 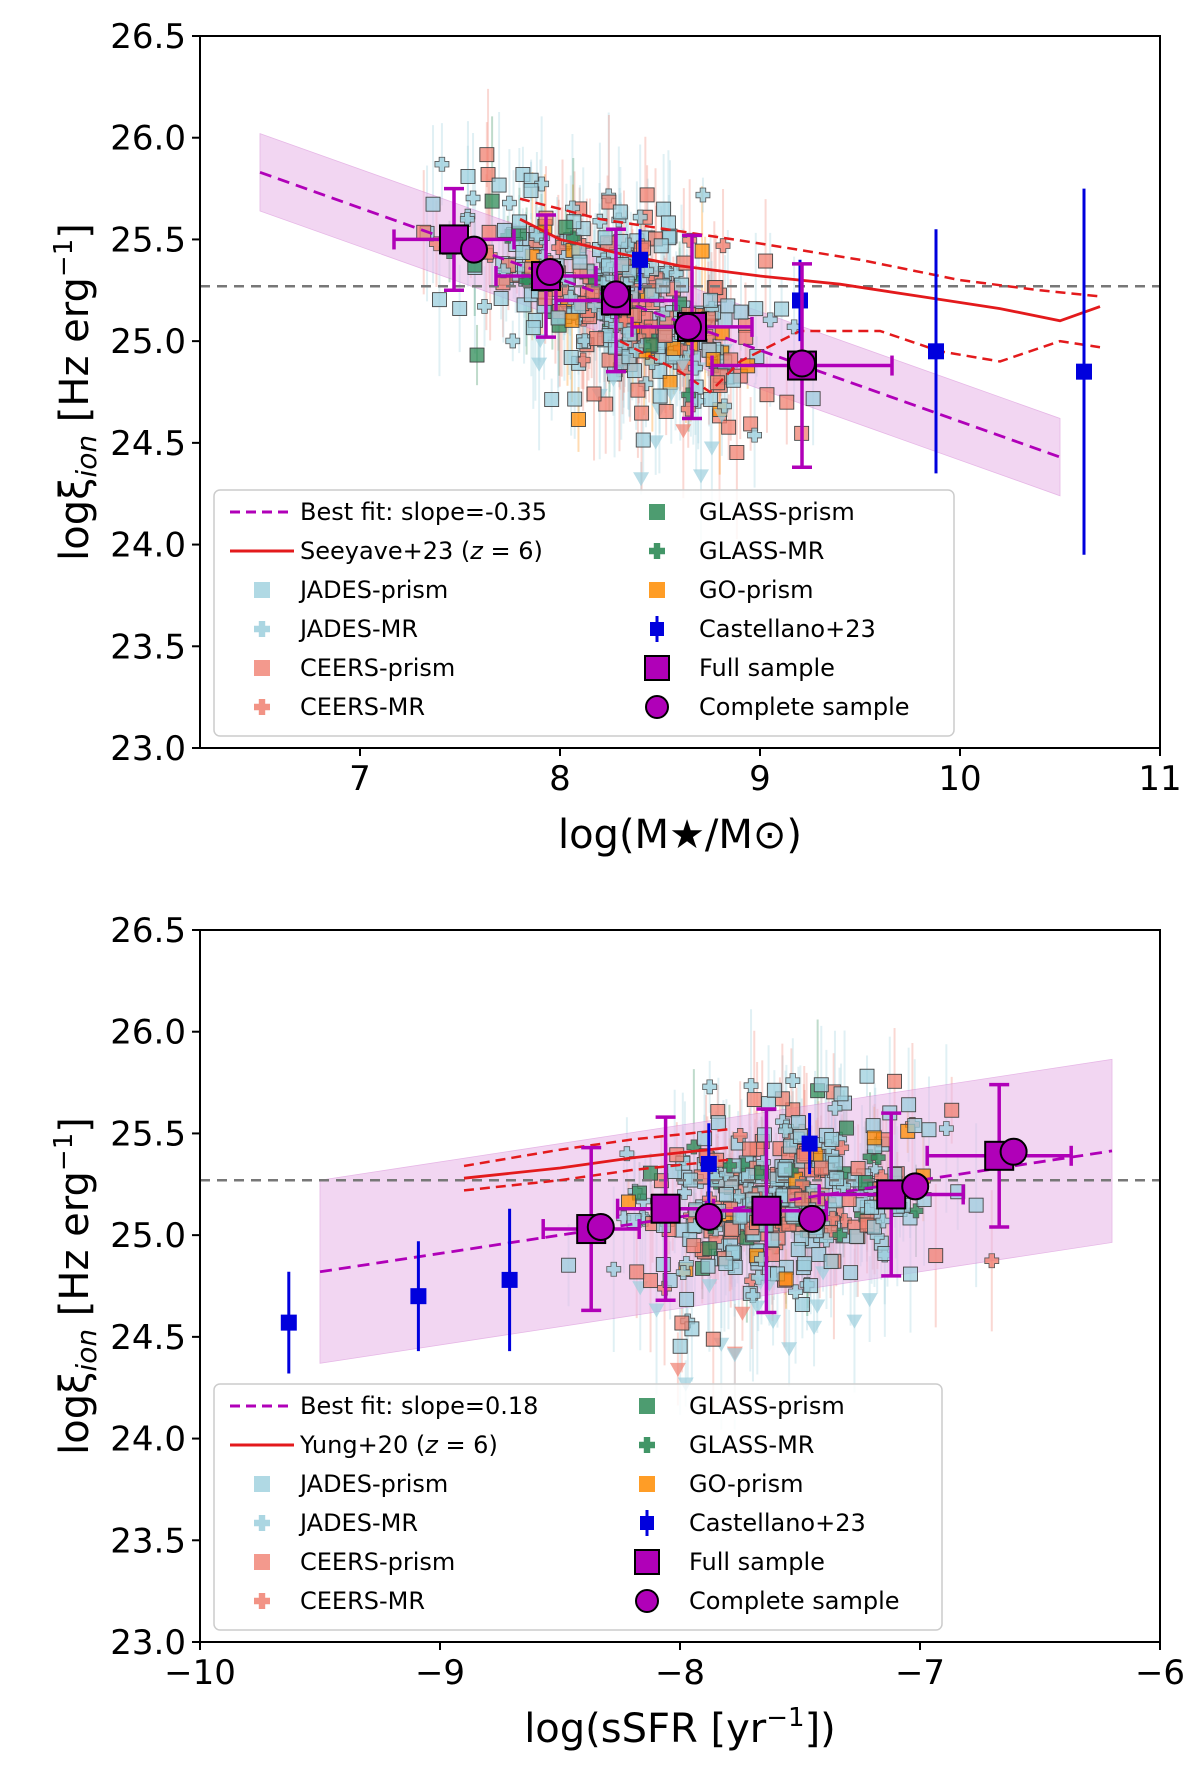 What do you see at coordinates (148, 342) in the screenshot?
I see `y-tick-label: 25.0` at bounding box center [148, 342].